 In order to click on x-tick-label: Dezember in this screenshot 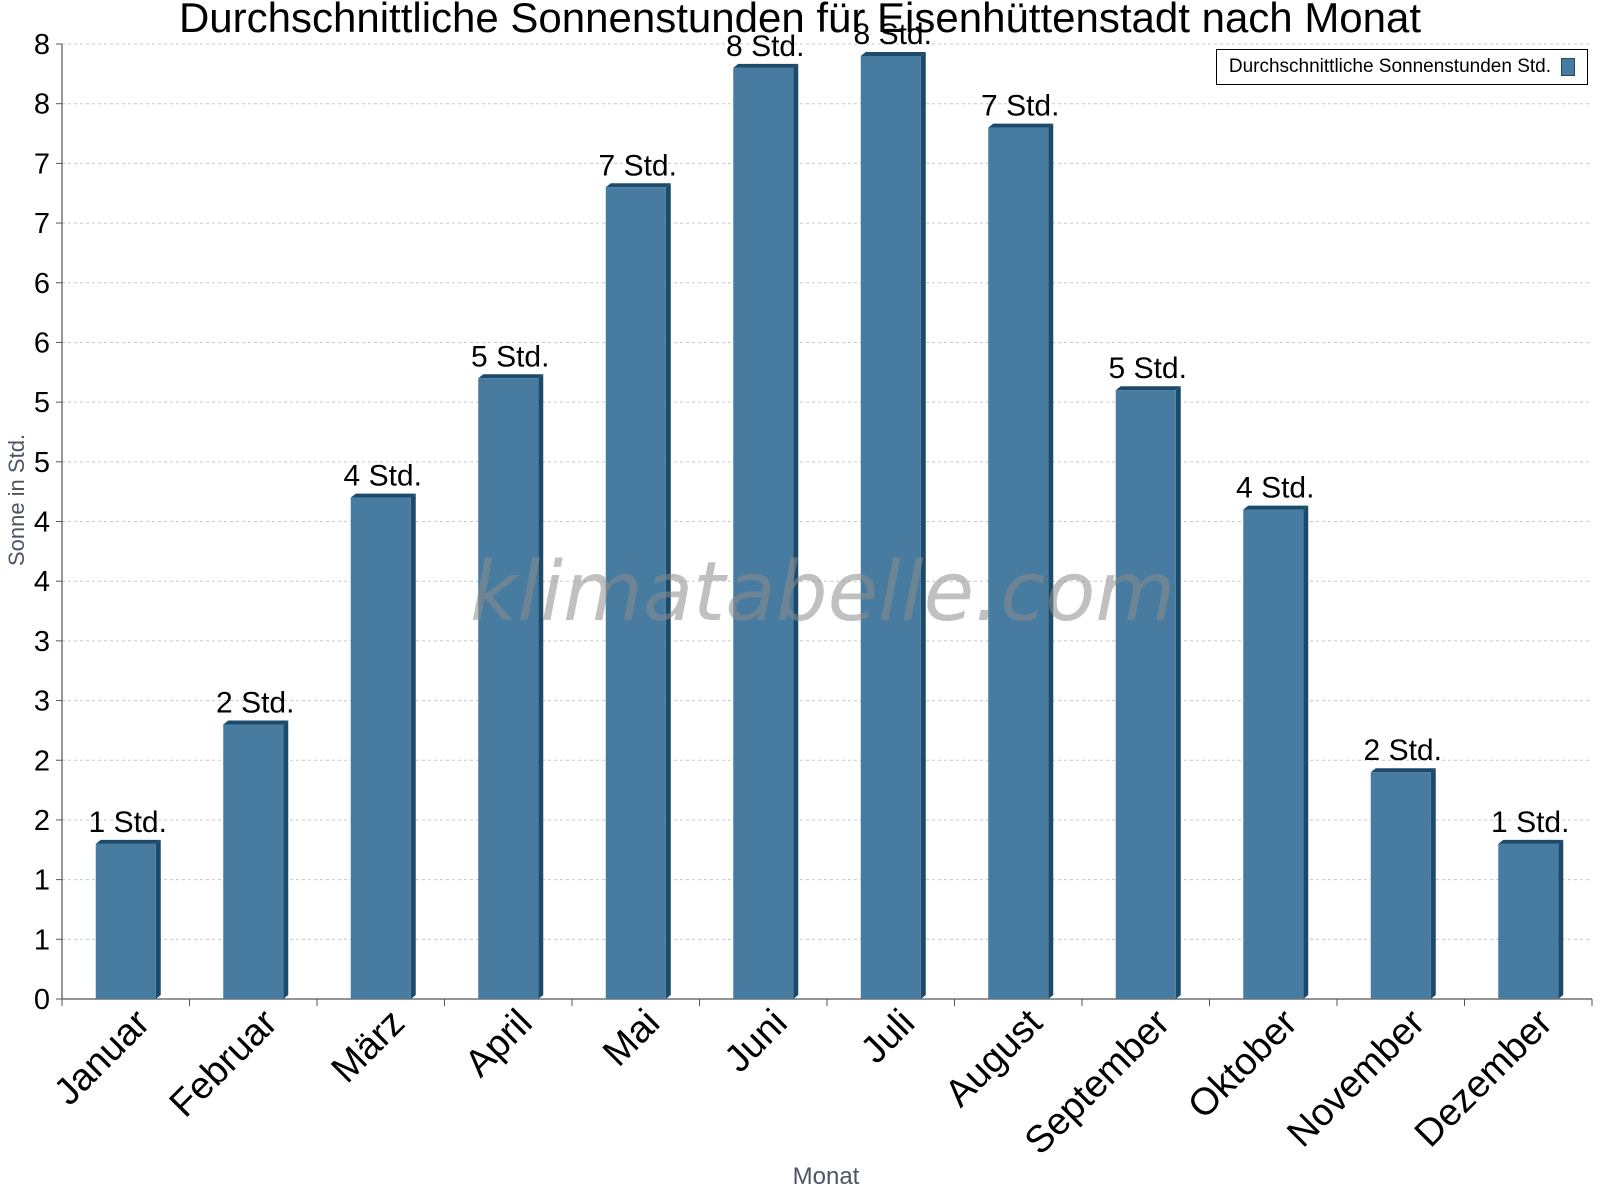, I will do `click(1484, 1078)`.